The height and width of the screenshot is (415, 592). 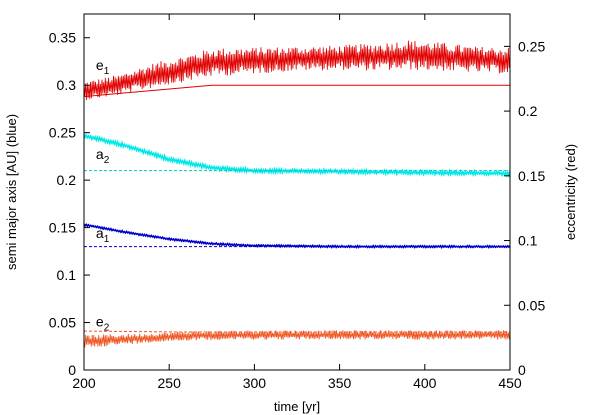 I want to click on left-y-tick-label: 0.3, so click(x=67, y=85).